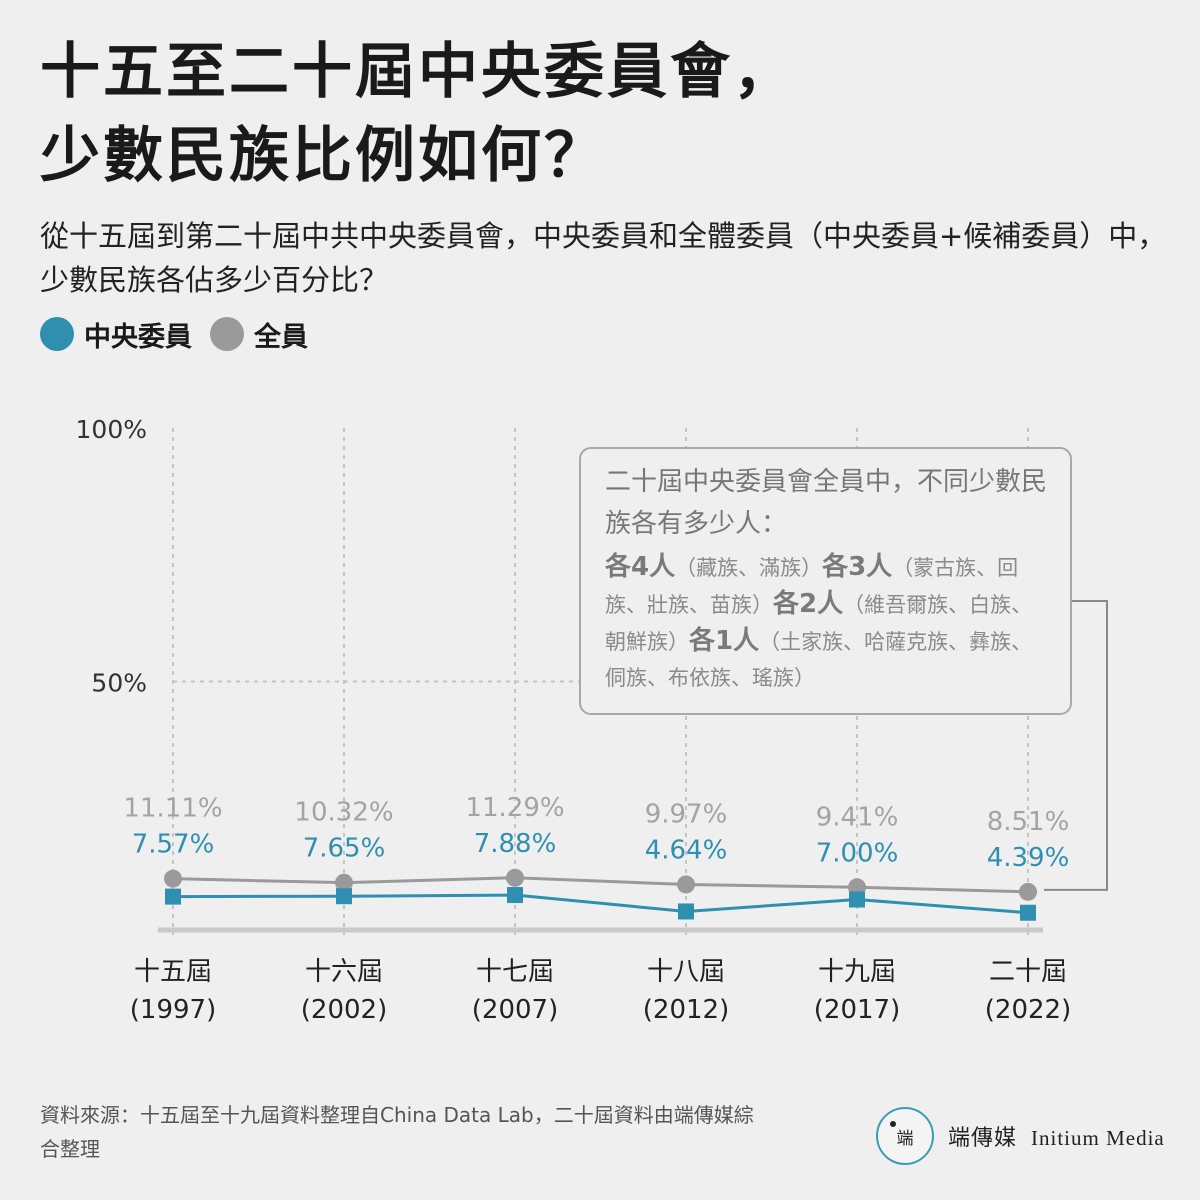 The height and width of the screenshot is (1200, 1200). What do you see at coordinates (819, 623) in the screenshot?
I see `callout-ethnic-list: （維吾爾族、白族、朝鮮族）` at bounding box center [819, 623].